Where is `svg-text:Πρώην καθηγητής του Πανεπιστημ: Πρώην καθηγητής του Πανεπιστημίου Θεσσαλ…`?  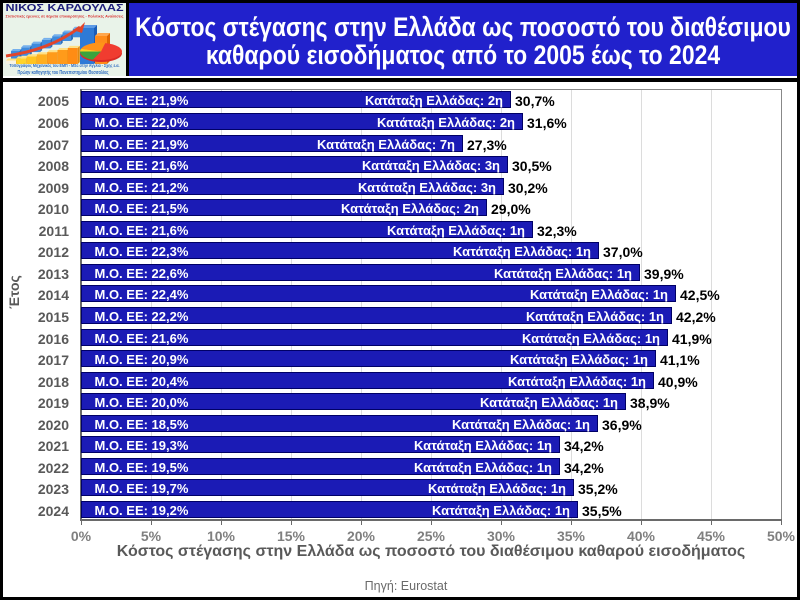
svg-text:Πρώην καθηγητής του Πανεπιστημ: Πρώην καθηγητής του Πανεπιστημίου Θεσσαλ… is located at coordinates (63, 73).